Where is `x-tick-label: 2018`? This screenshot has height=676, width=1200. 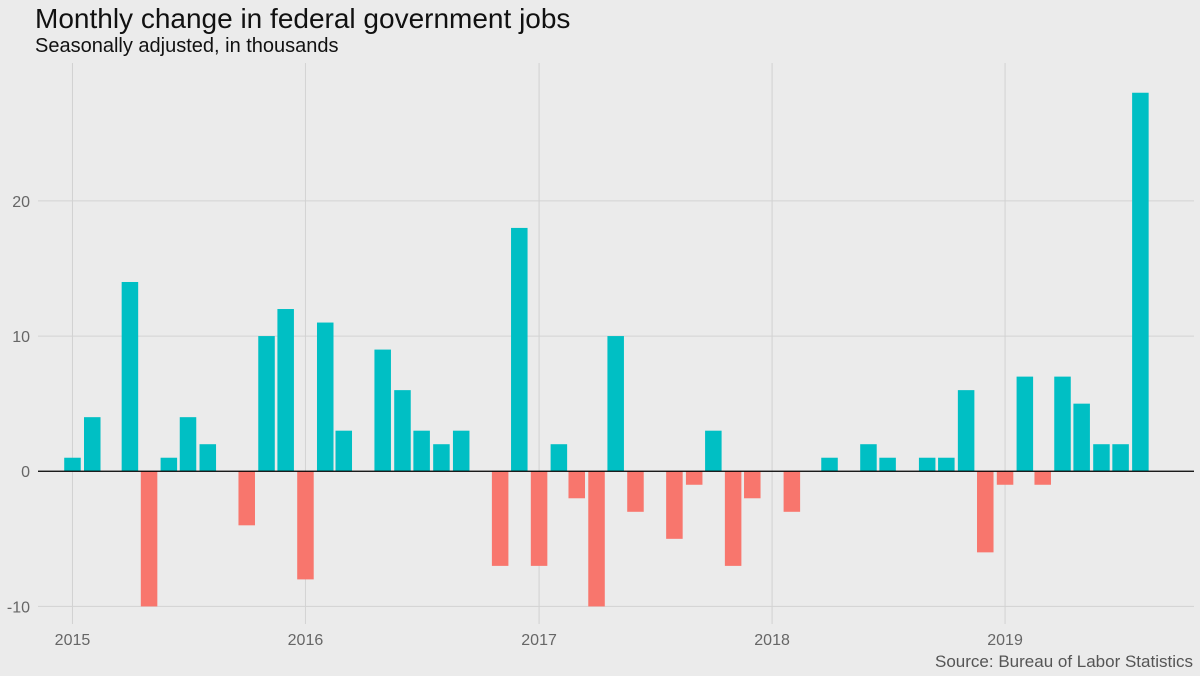
x-tick-label: 2018 is located at coordinates (772, 640).